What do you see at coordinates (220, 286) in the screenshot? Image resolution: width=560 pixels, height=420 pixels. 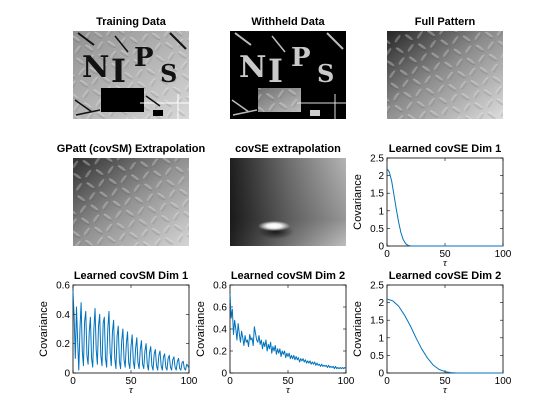 I see `y-tick-label: 0.8` at bounding box center [220, 286].